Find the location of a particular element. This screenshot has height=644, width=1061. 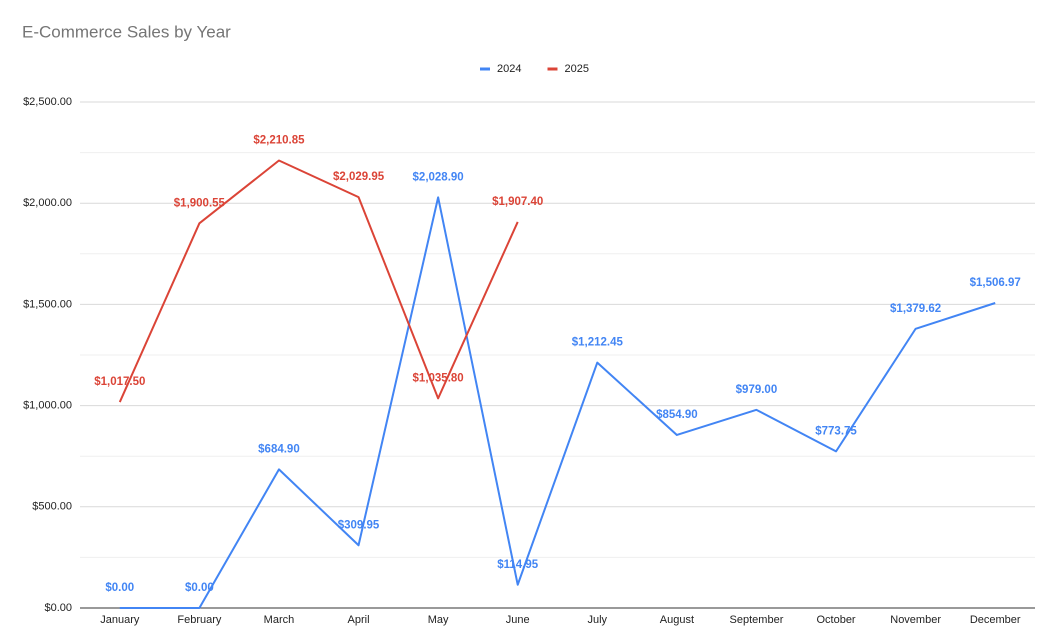

y-tick-label: $0.00 is located at coordinates (58, 608).